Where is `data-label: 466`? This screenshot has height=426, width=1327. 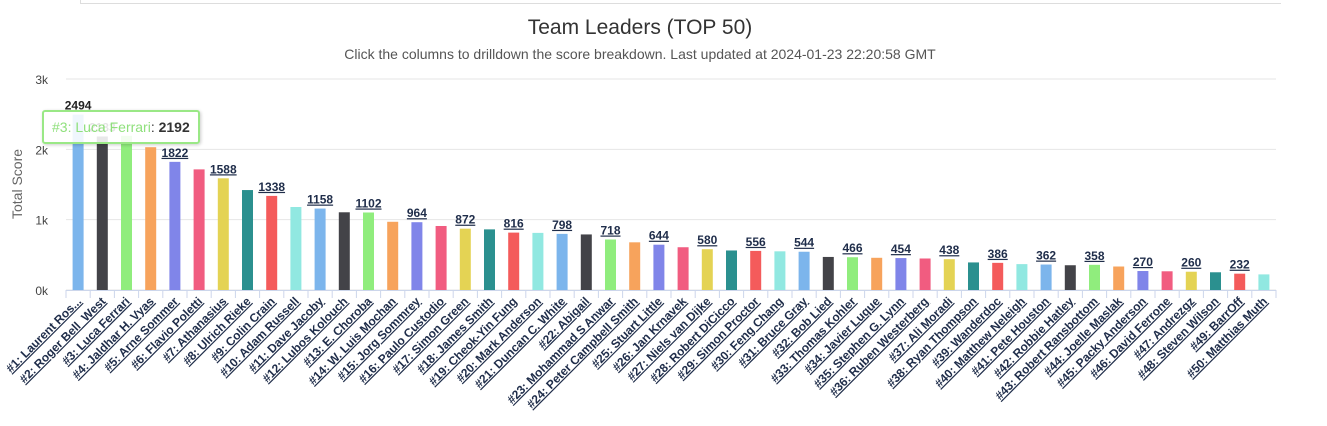
data-label: 466 is located at coordinates (852, 248).